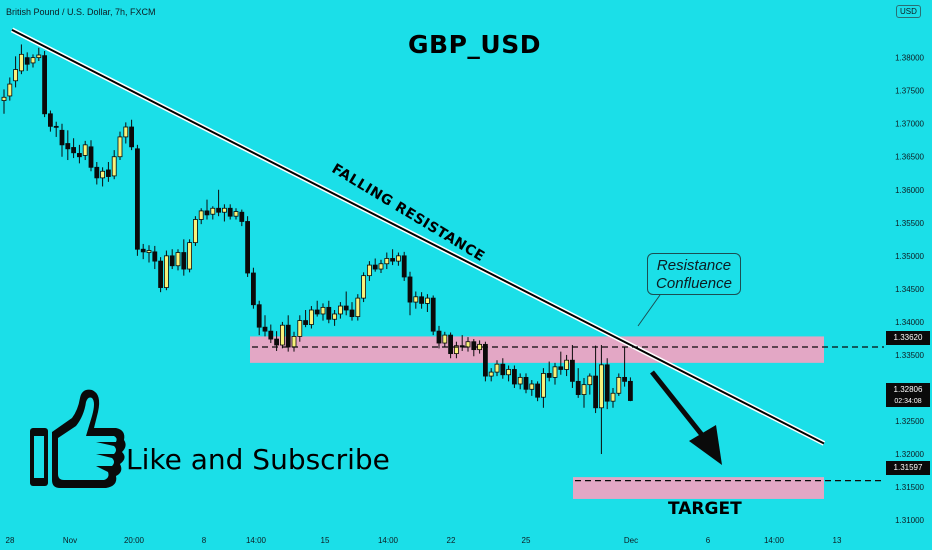 The height and width of the screenshot is (550, 932). Describe the element at coordinates (537, 349) in the screenshot. I see `resistance-zone` at that location.